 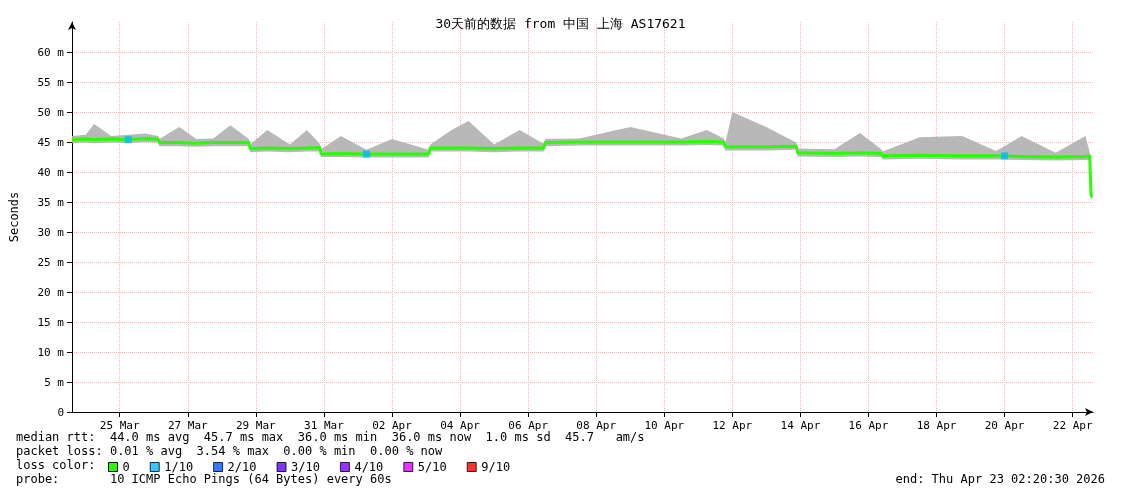 I want to click on x-tick-label: 20 Apr, so click(x=1004, y=425).